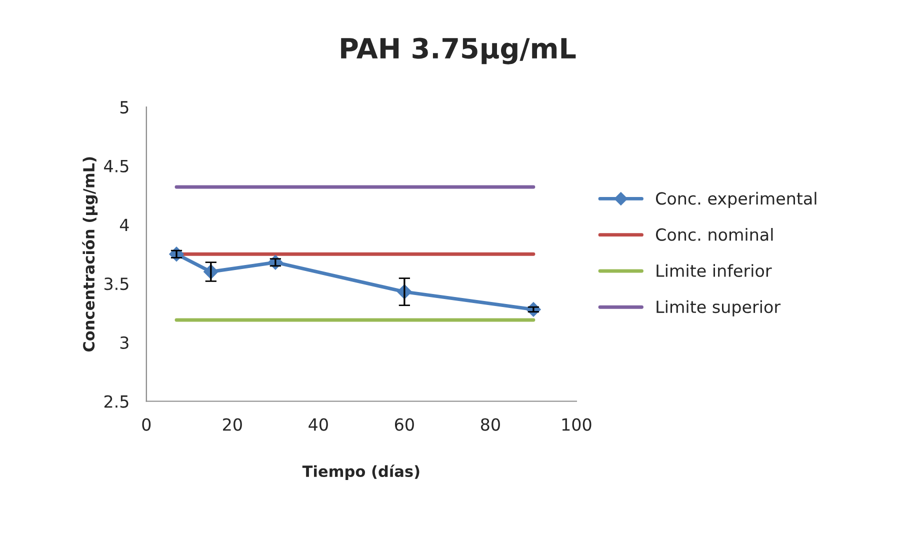  Describe the element at coordinates (124, 225) in the screenshot. I see `y-tick-label: 4` at that location.